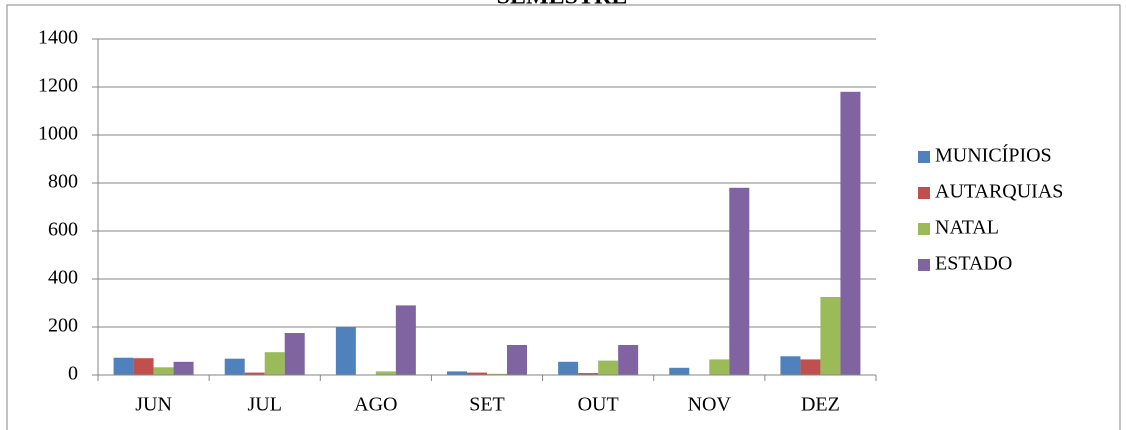 The height and width of the screenshot is (430, 1126). Describe the element at coordinates (375, 405) in the screenshot. I see `x-tick-label: AGO` at that location.